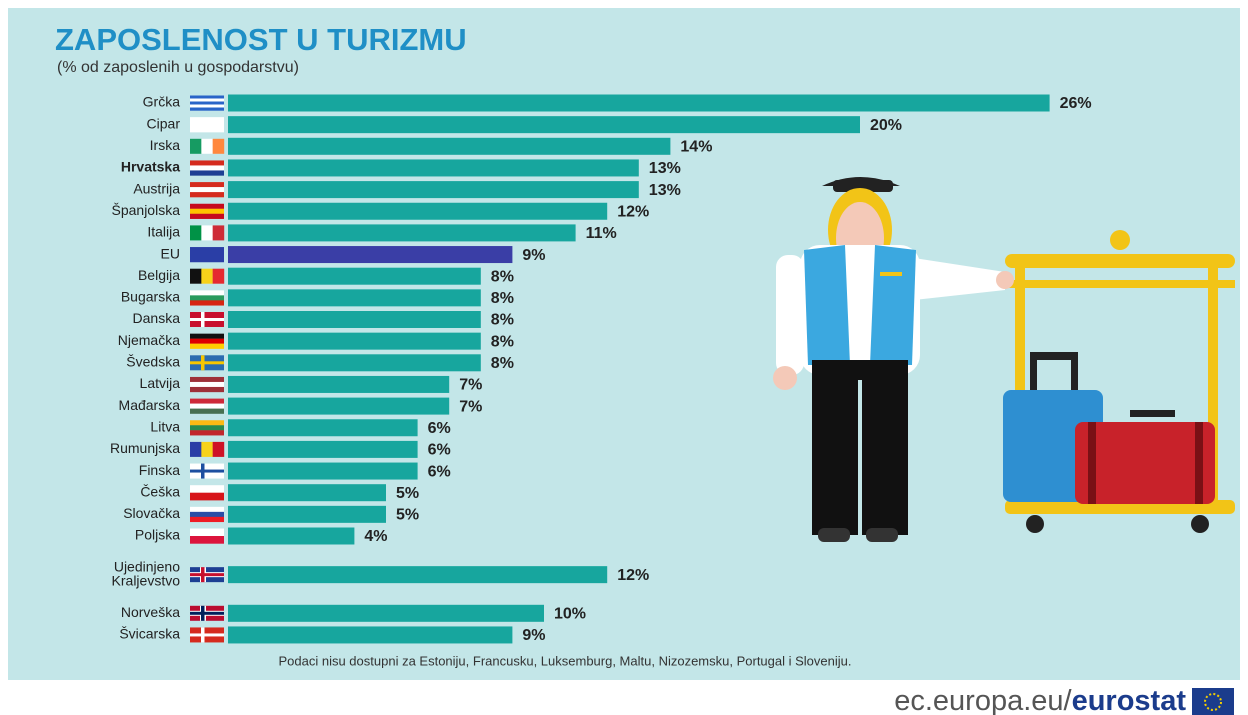 This screenshot has width=1248, height=715. I want to click on category-label: Danska, so click(157, 318).